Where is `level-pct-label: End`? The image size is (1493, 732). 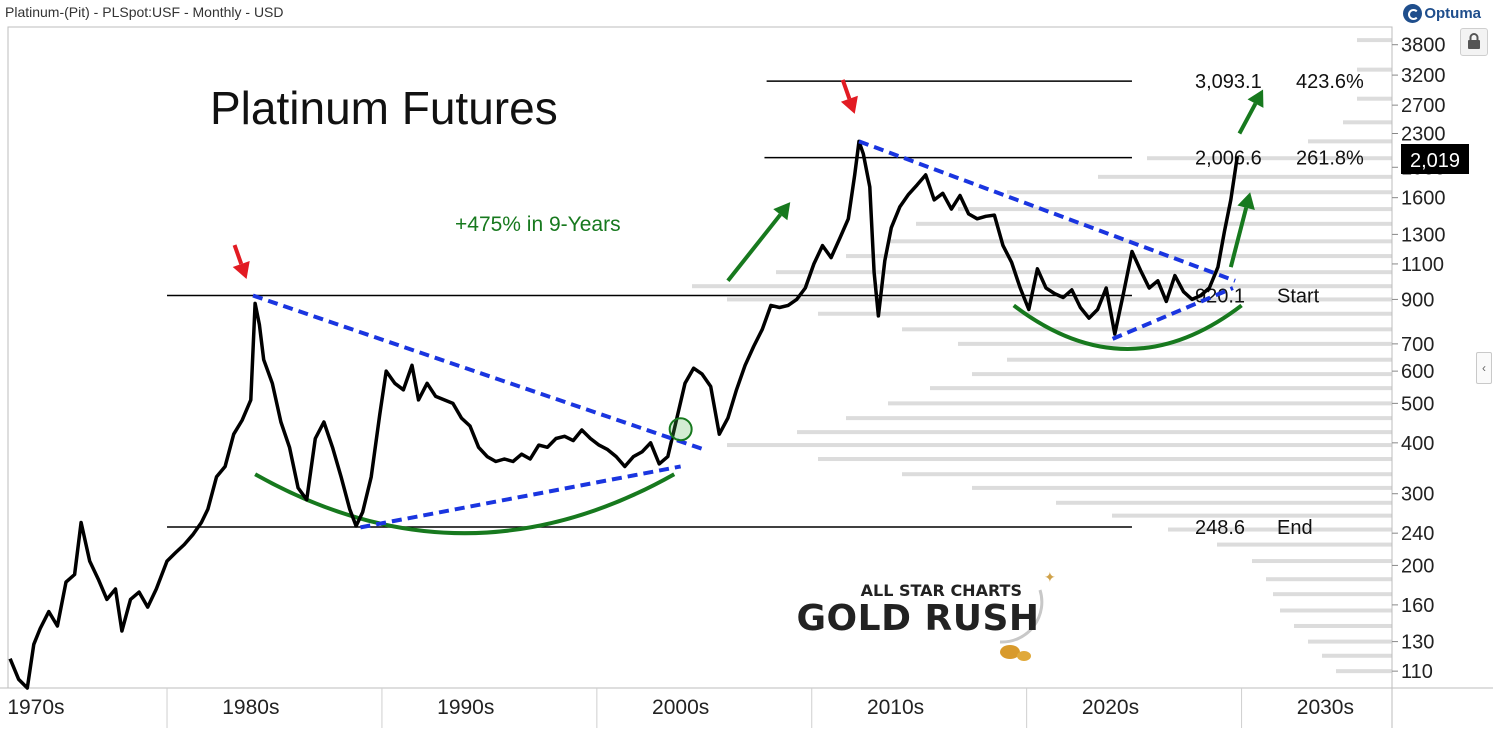 level-pct-label: End is located at coordinates (1295, 528).